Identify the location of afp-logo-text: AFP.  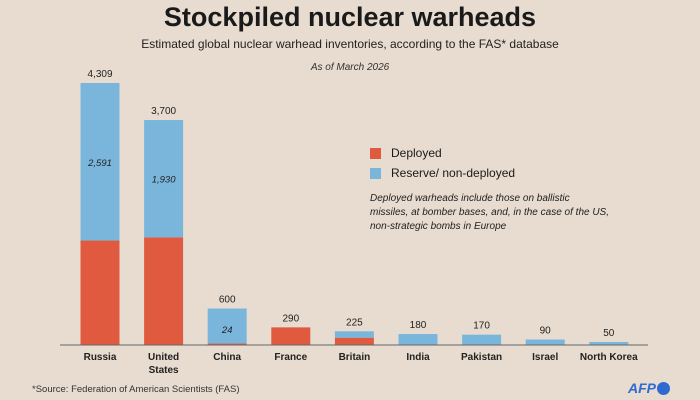
(642, 388).